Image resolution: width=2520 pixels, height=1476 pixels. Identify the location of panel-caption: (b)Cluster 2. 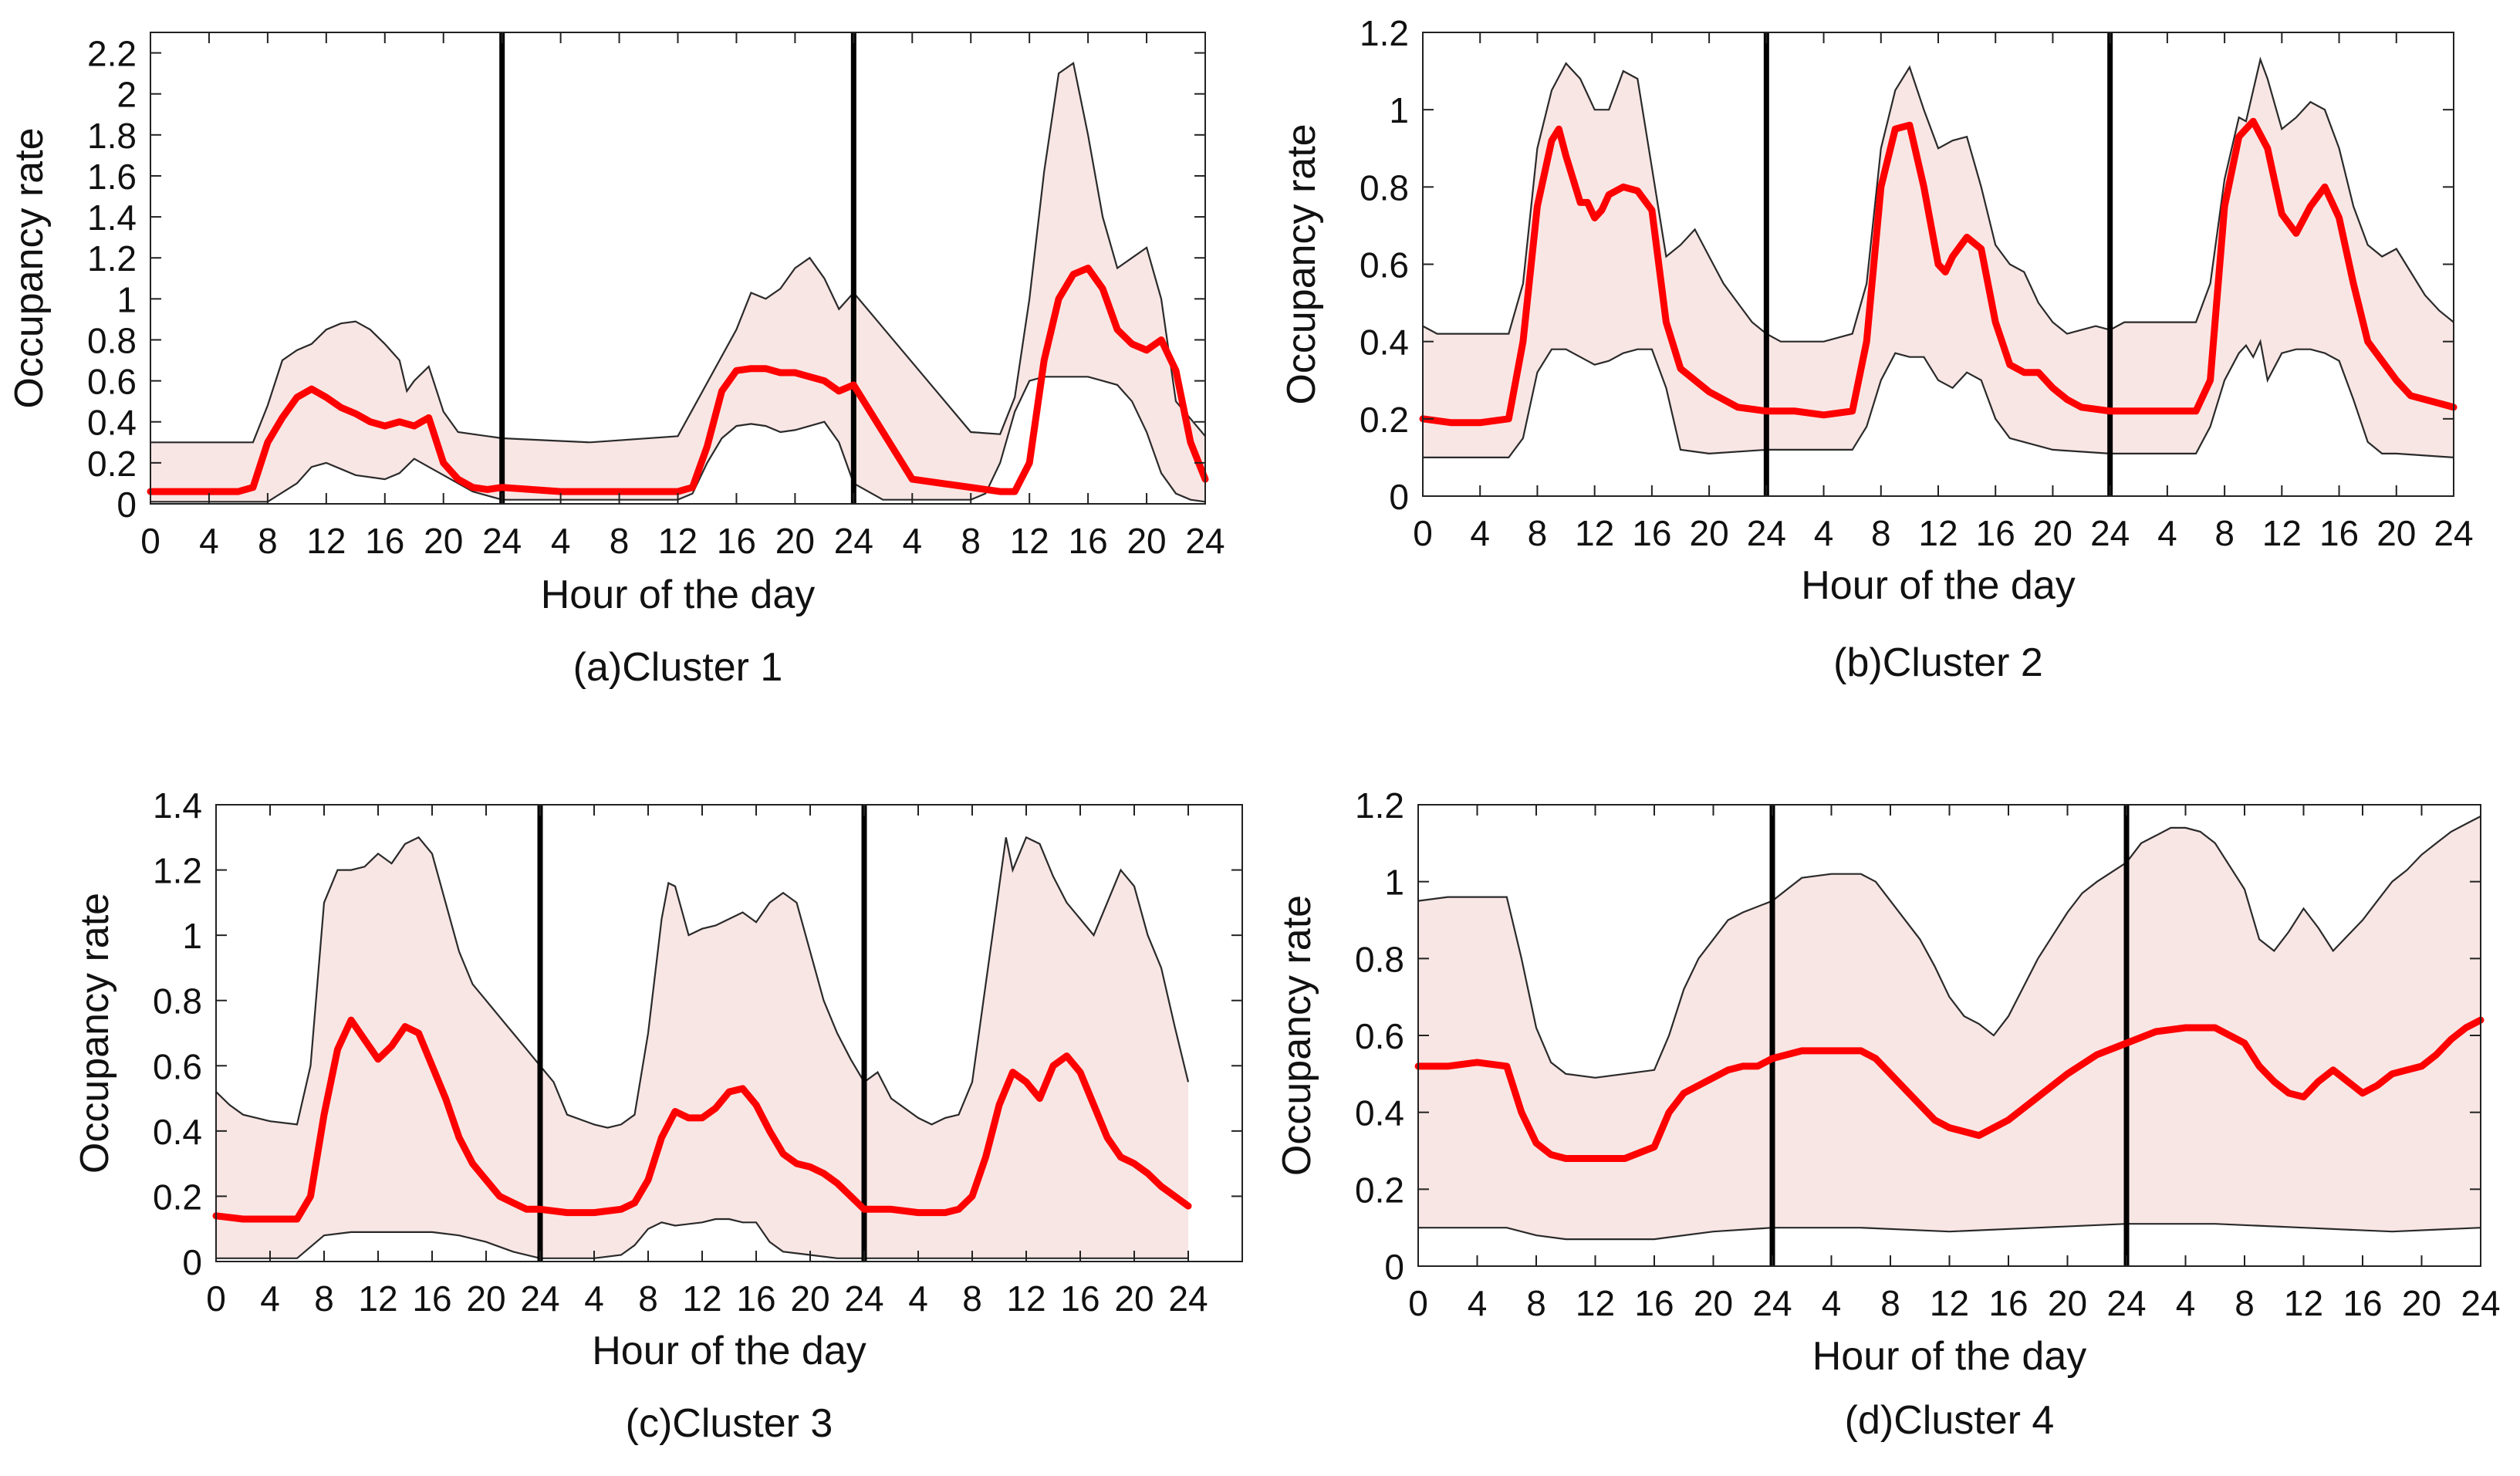
(1938, 662).